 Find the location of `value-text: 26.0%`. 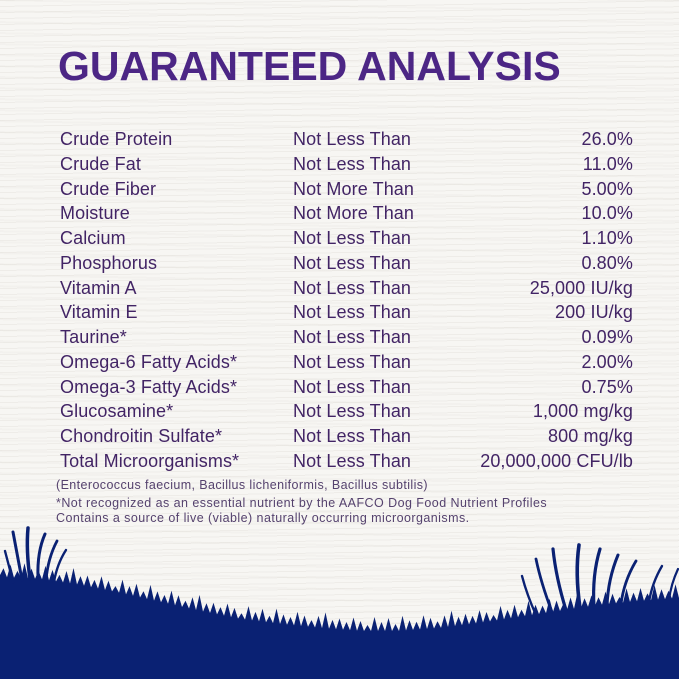

value-text: 26.0% is located at coordinates (607, 139).